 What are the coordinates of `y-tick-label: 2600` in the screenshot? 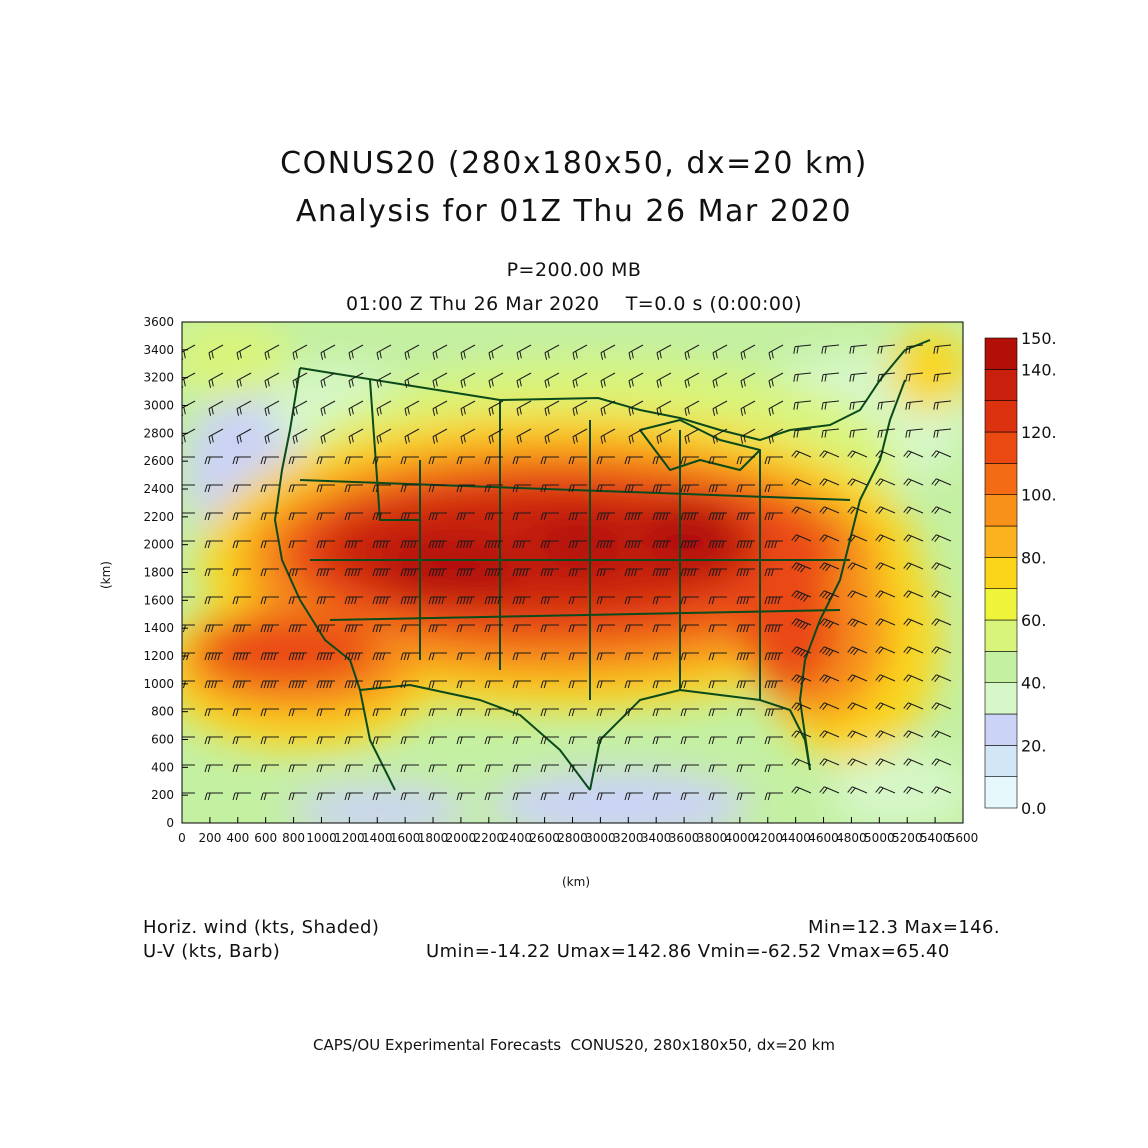 It's located at (158, 461).